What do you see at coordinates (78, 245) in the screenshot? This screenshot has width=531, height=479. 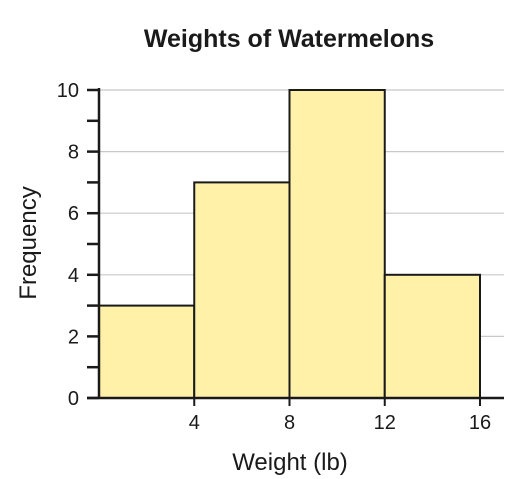 I see `y-axis-ticks: 0 2 4 6 8 10` at bounding box center [78, 245].